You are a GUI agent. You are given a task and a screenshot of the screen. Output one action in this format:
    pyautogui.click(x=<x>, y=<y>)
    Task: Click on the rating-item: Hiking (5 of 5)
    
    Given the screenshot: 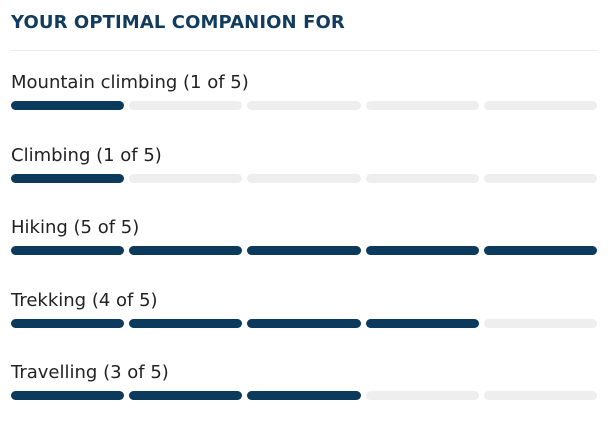 What is the action you would take?
    pyautogui.click(x=304, y=237)
    